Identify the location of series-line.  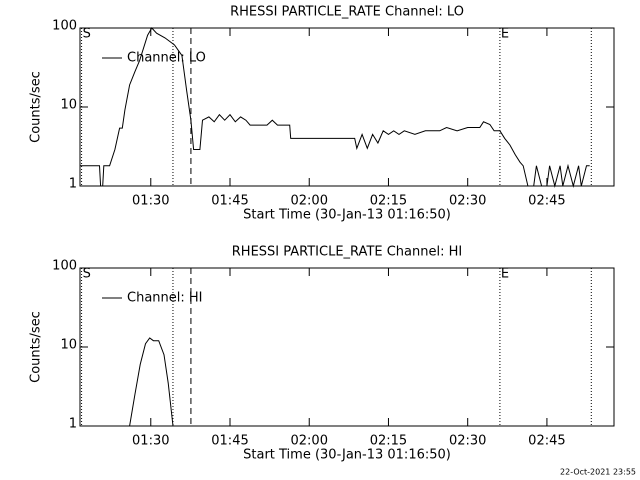
(151, 382).